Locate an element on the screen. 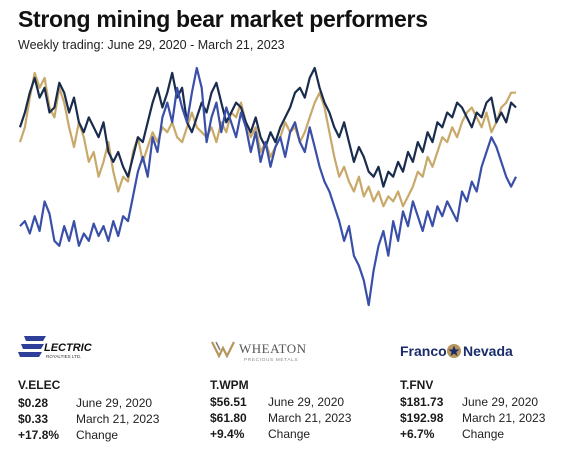 This screenshot has height=450, width=576. ticker: V.ELEC is located at coordinates (39, 385).